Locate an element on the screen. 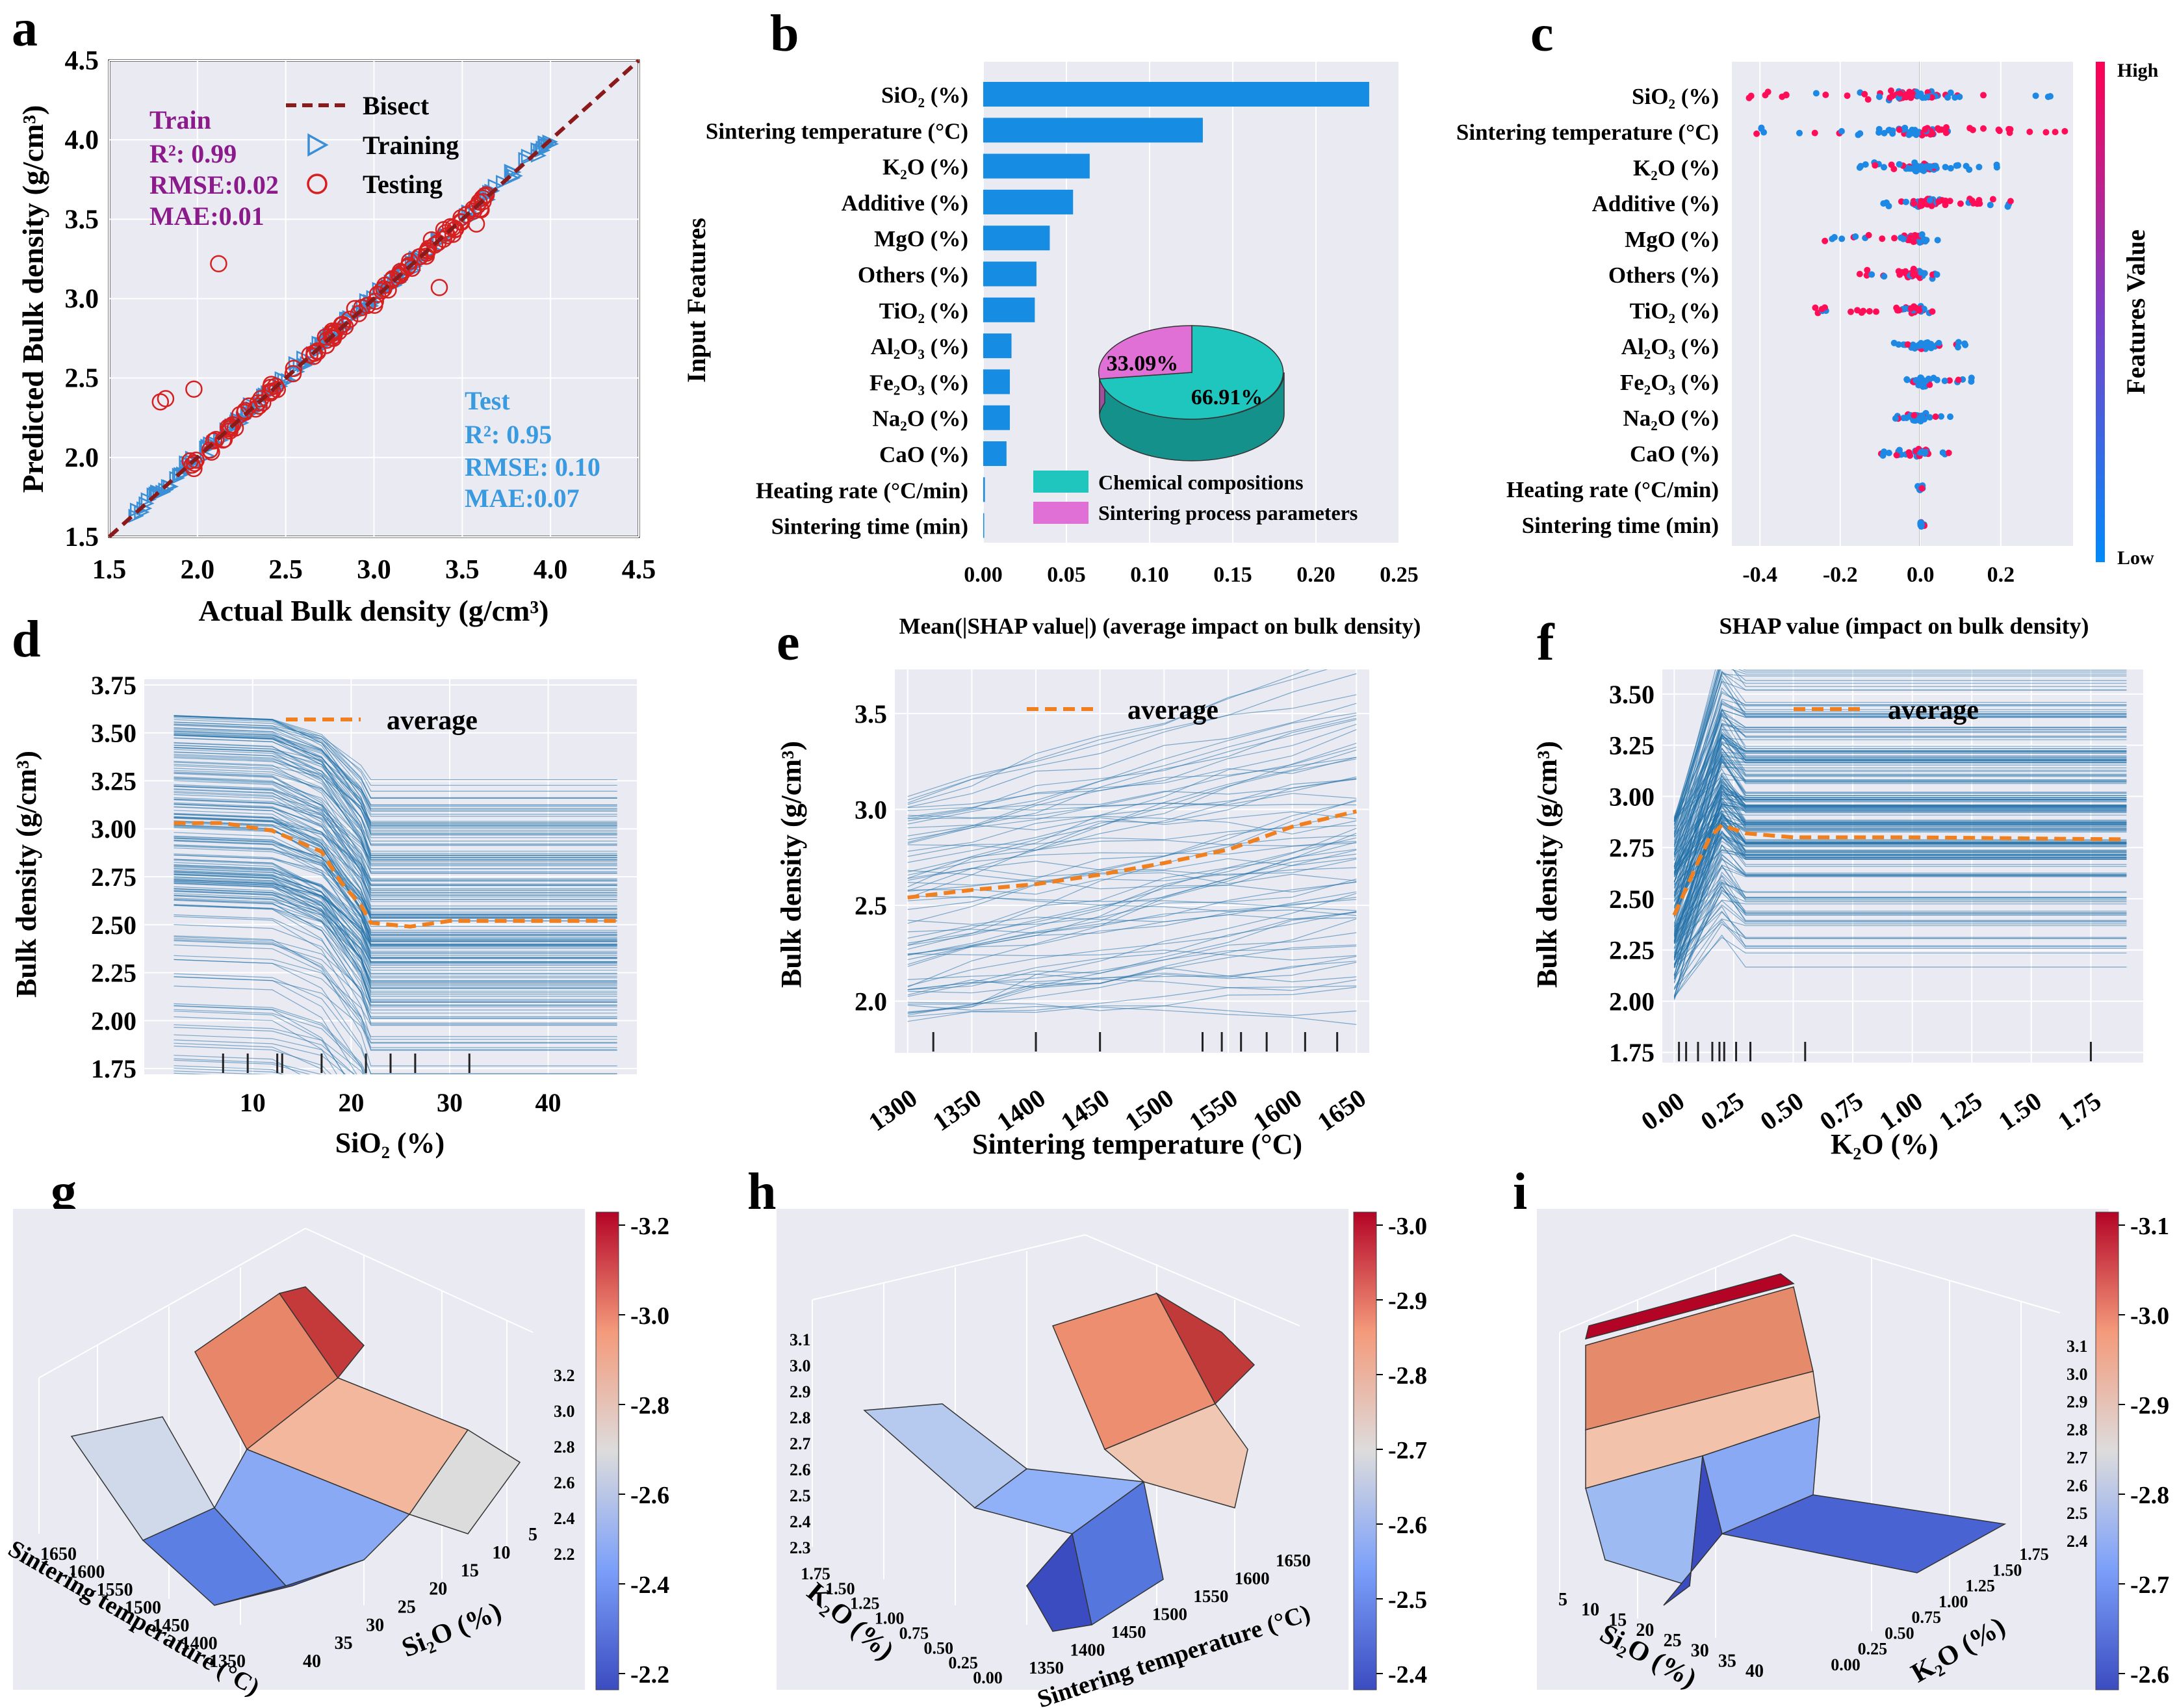  panel-letter-d: d is located at coordinates (26, 639).